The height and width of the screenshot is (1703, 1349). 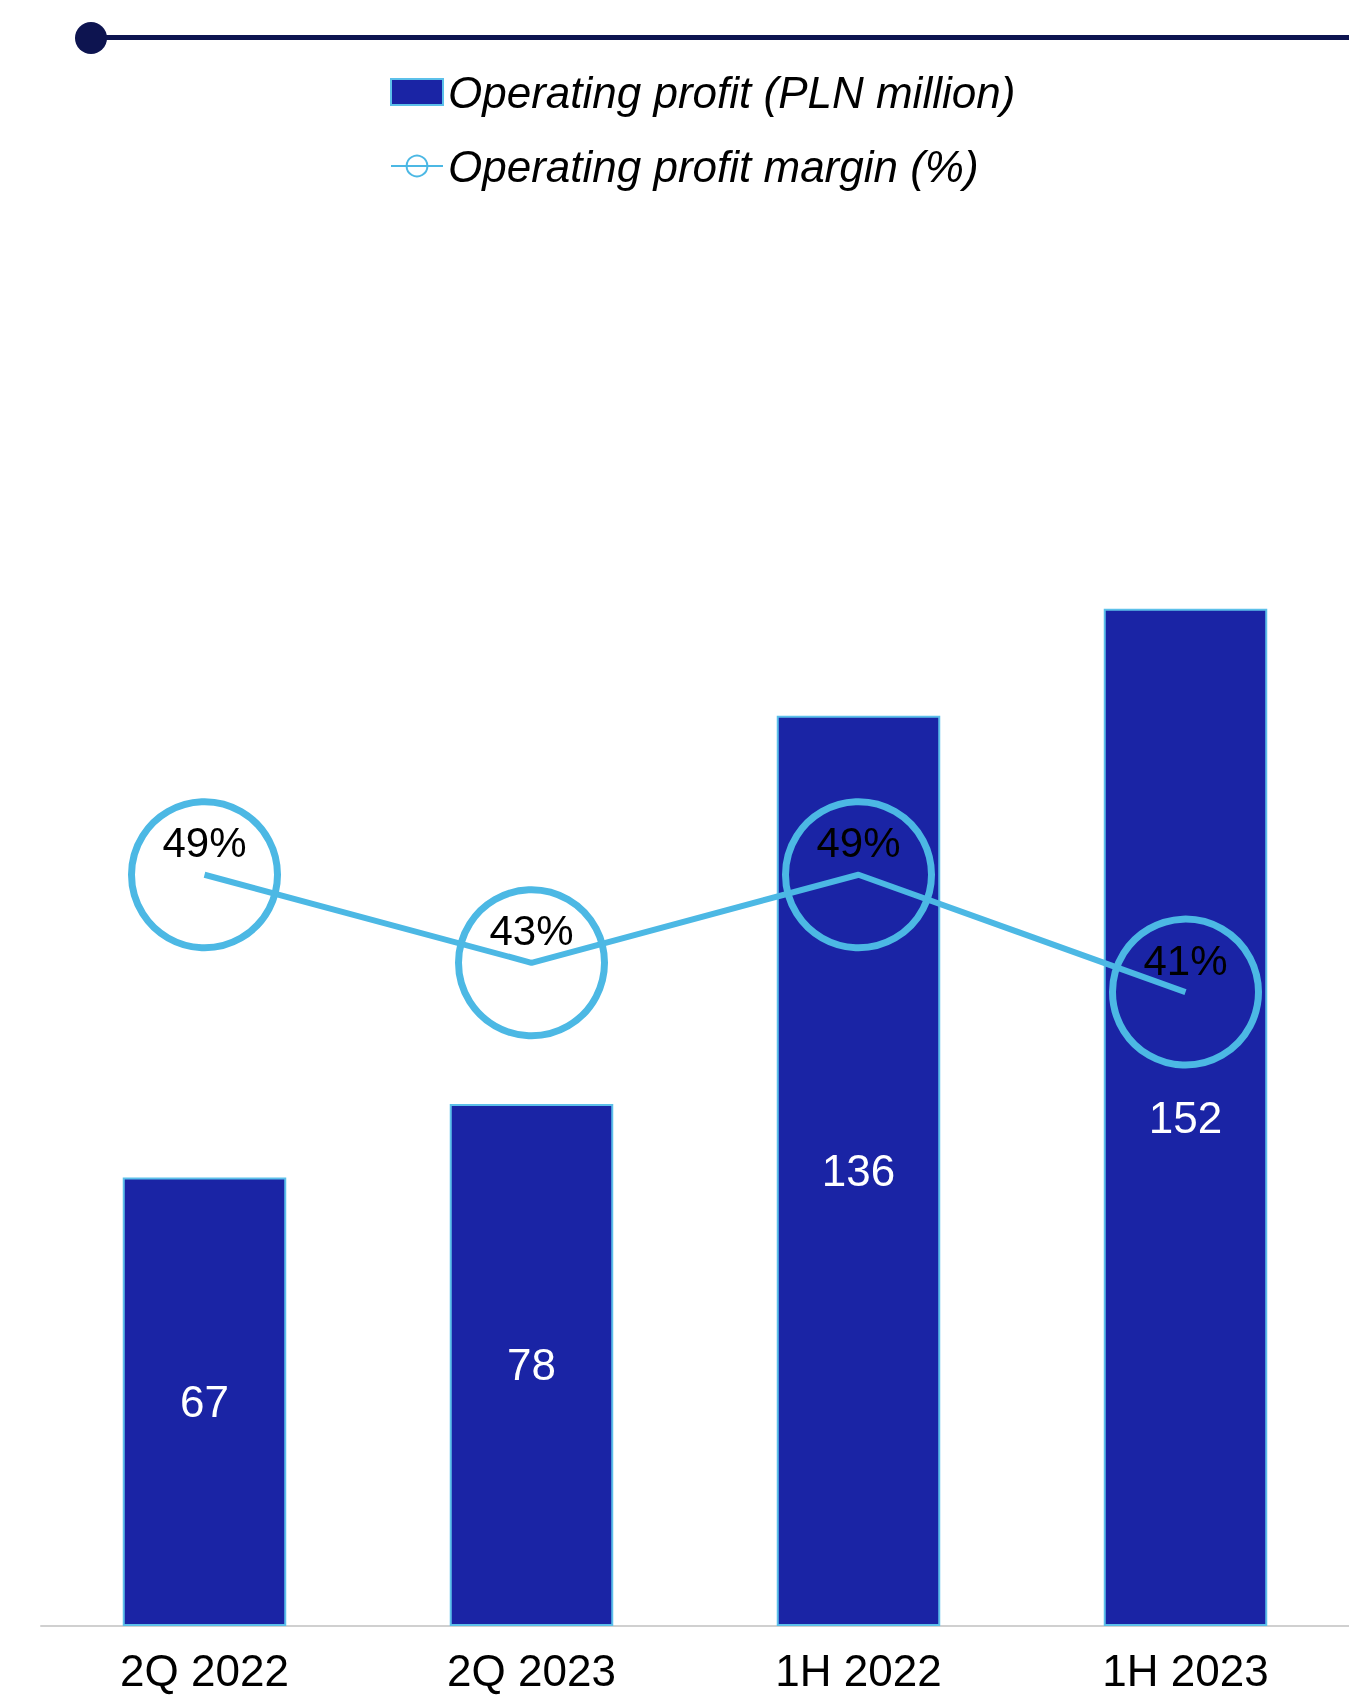 What do you see at coordinates (713, 166) in the screenshot?
I see `legend-label: Operating profit margin (%)` at bounding box center [713, 166].